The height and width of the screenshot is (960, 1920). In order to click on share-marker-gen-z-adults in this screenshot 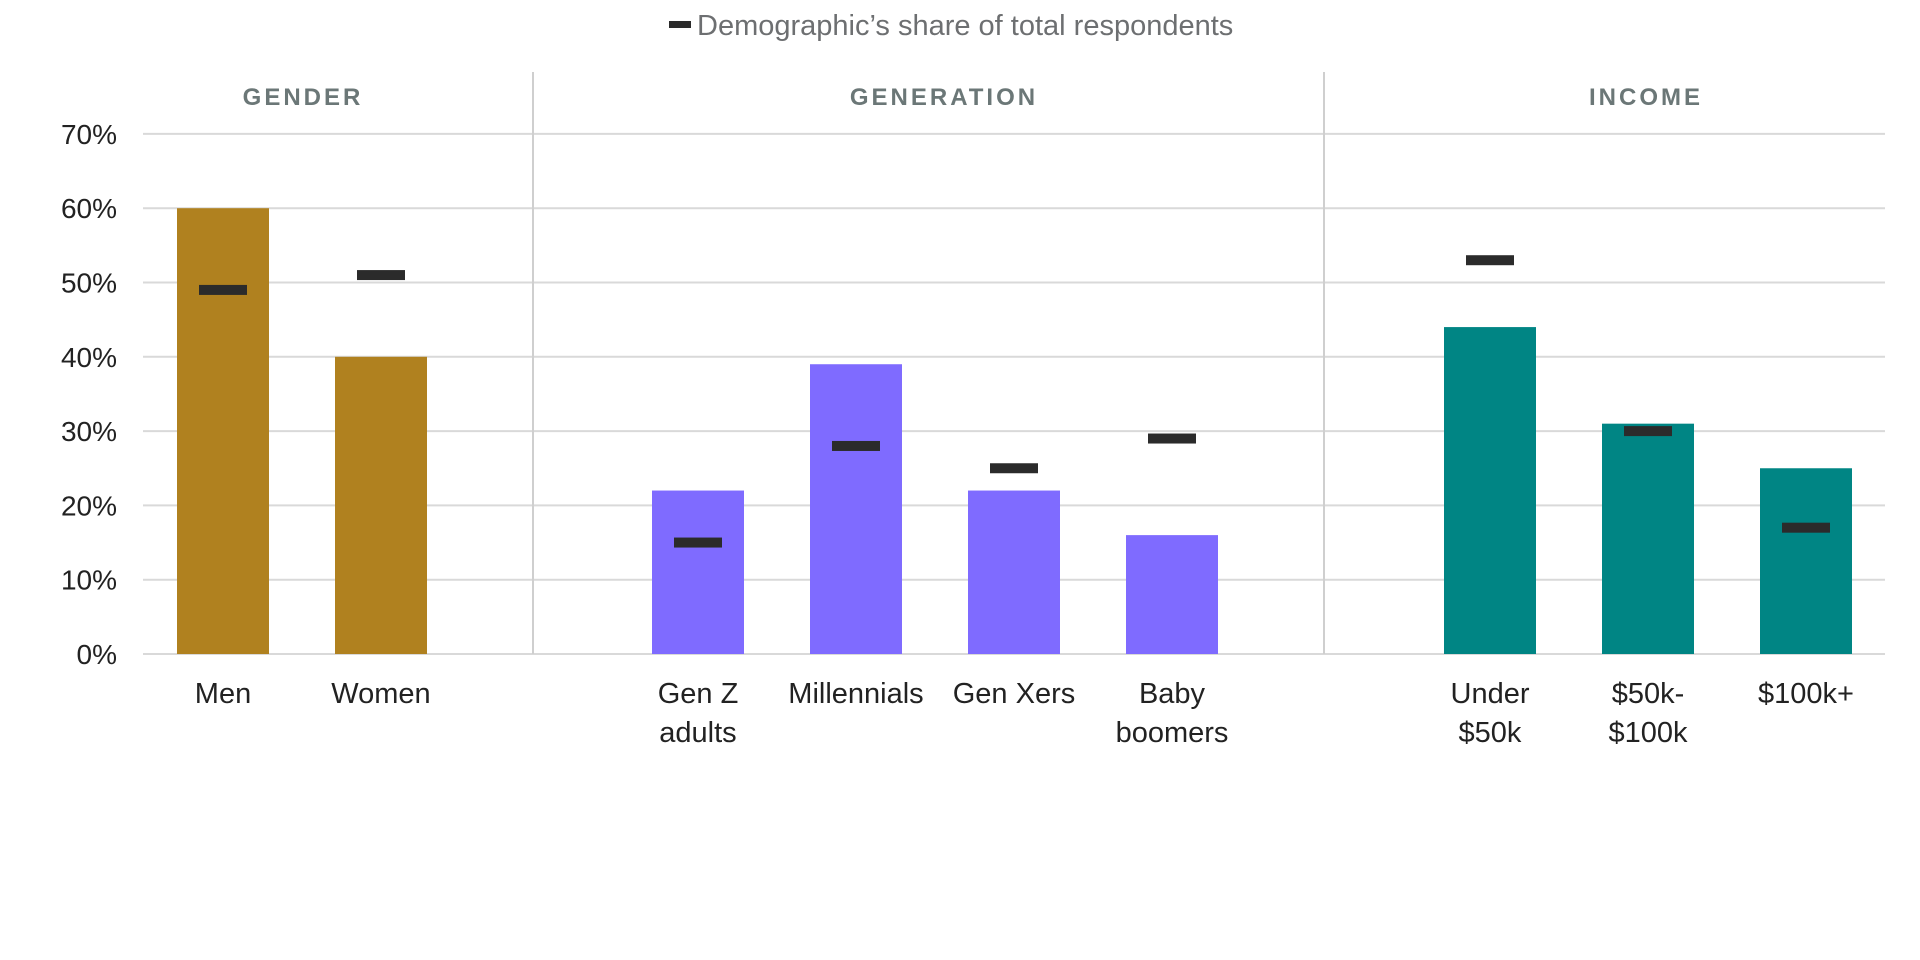, I will do `click(698, 542)`.